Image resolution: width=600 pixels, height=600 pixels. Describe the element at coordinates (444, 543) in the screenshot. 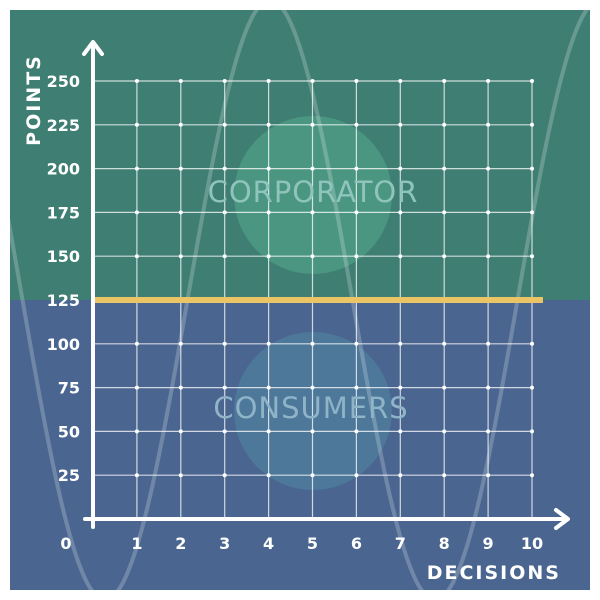

I see `x-tick-label: 8` at that location.